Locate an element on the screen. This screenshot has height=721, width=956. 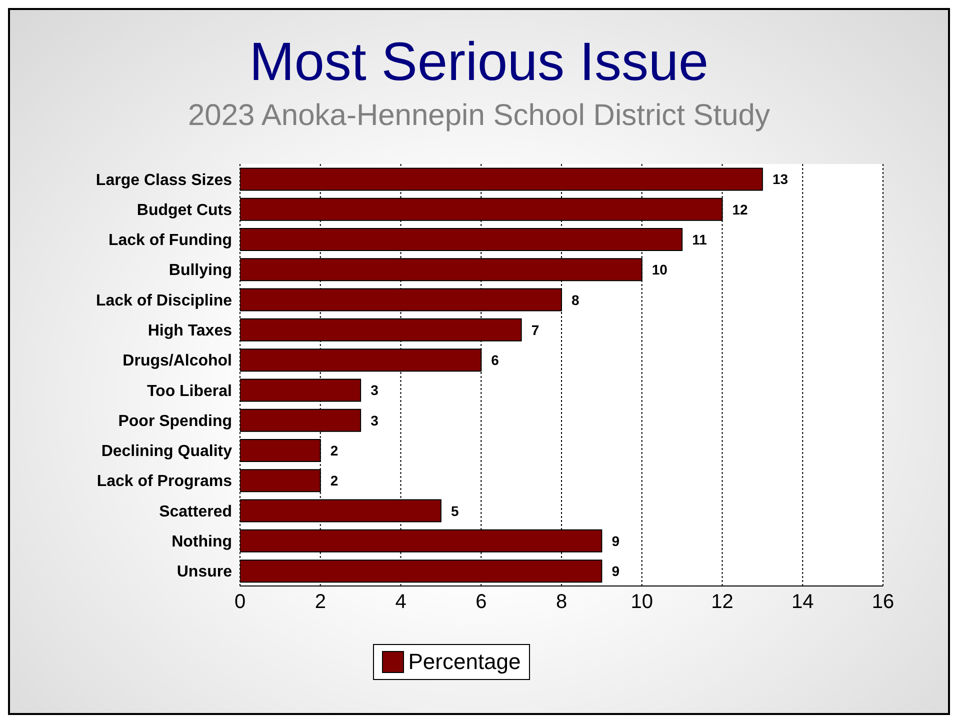
x-tick-label: 8 is located at coordinates (562, 602).